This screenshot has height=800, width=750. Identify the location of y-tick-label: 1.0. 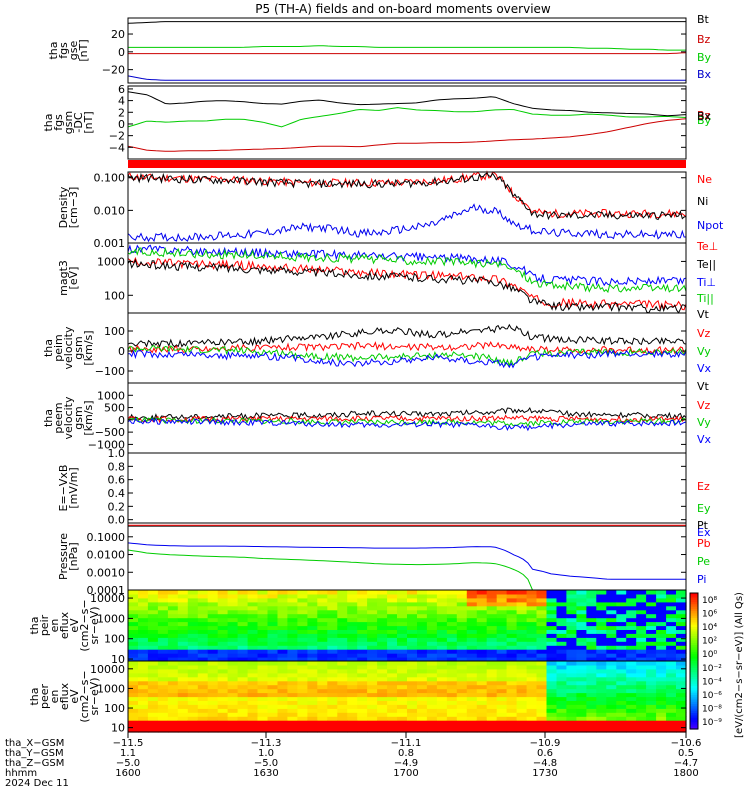
(117, 453).